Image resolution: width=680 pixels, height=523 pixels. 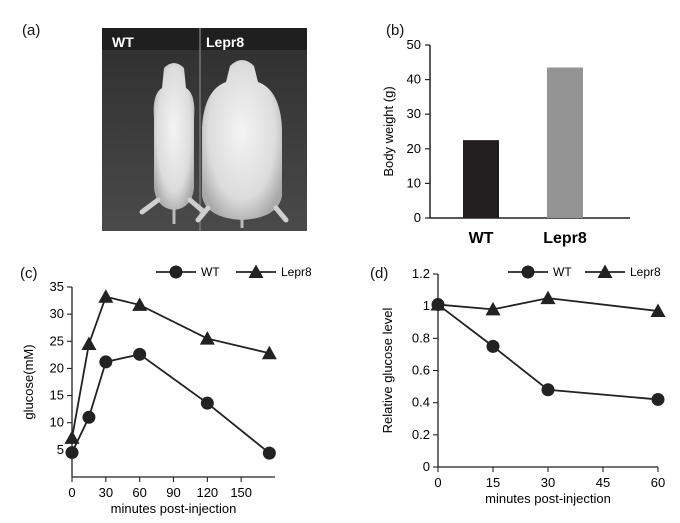 I want to click on panel-label-d: (d), so click(x=379, y=273).